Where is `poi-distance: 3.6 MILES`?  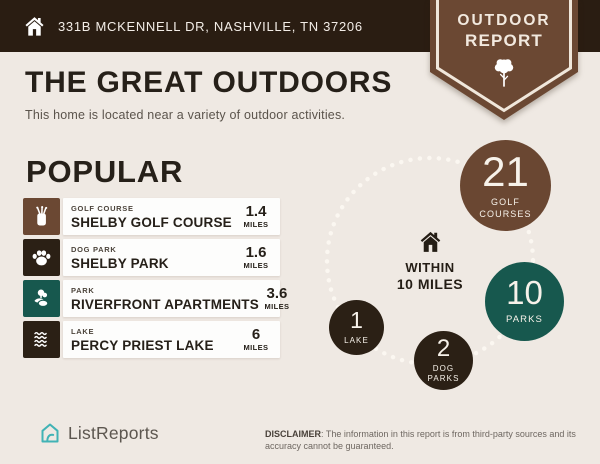
poi-distance: 3.6 MILES is located at coordinates (277, 298).